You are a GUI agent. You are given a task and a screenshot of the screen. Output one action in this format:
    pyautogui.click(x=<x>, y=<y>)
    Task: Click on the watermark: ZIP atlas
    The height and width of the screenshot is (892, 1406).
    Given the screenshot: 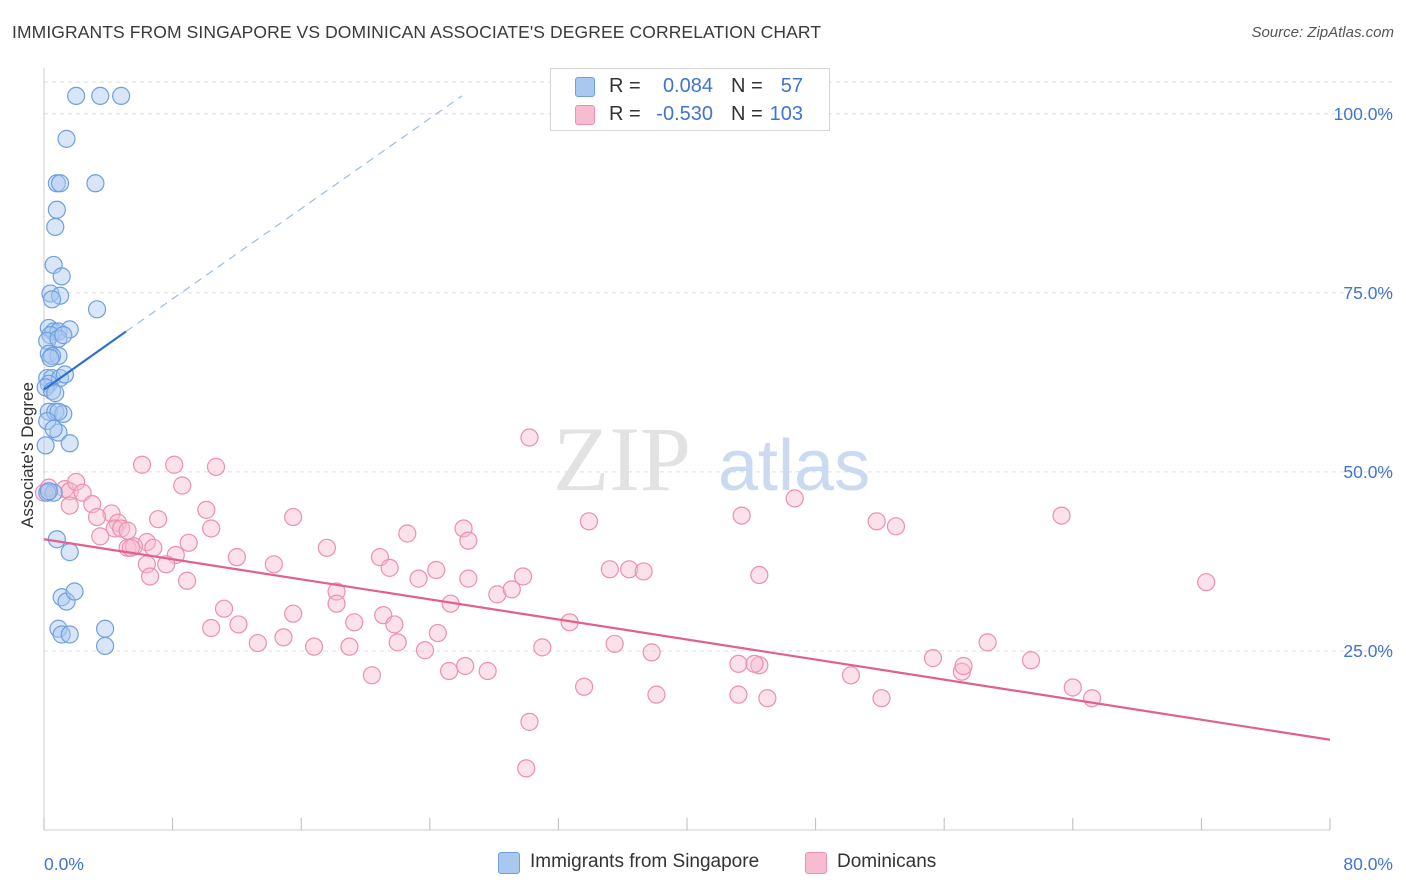 What is the action you would take?
    pyautogui.click(x=711, y=459)
    